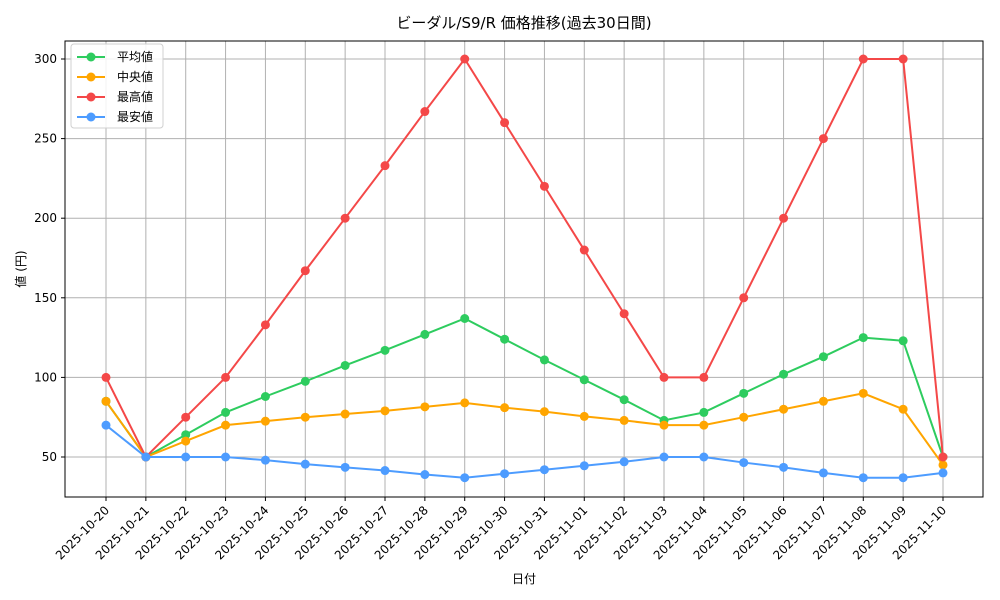 The width and height of the screenshot is (1000, 600). I want to click on legend-item: 平均値, so click(115, 56).